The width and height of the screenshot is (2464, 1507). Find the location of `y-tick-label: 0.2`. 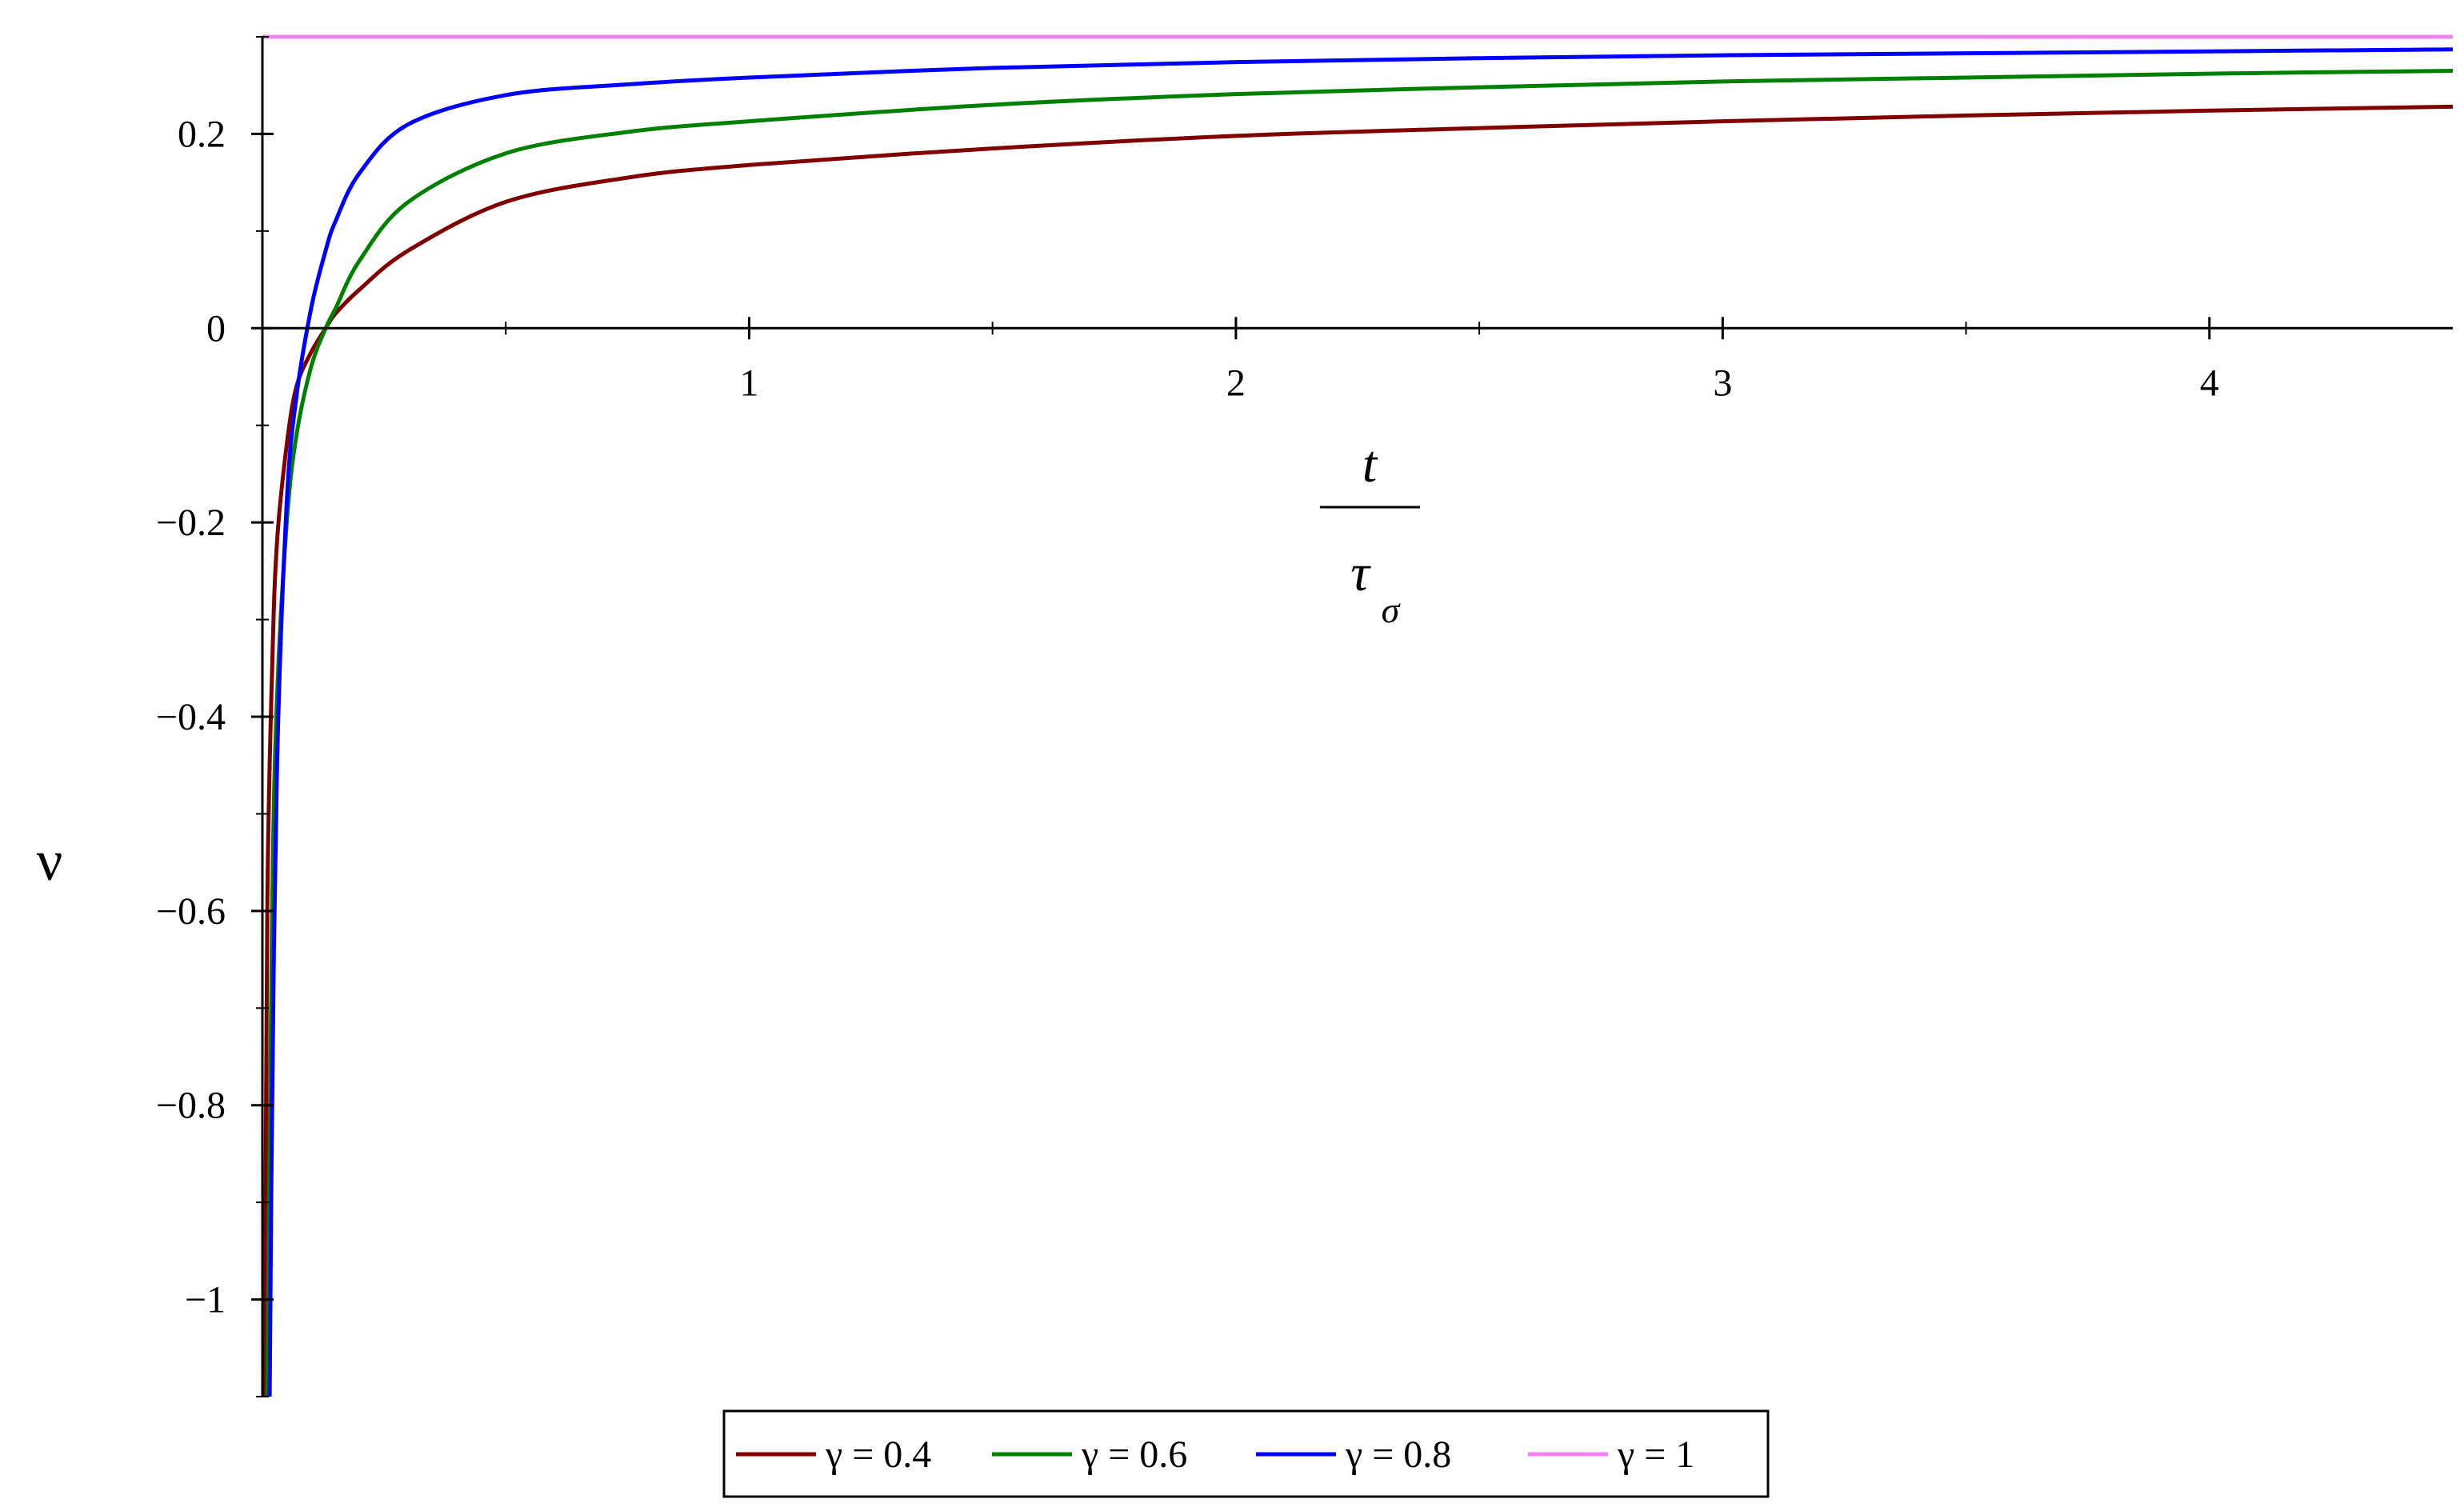

y-tick-label: 0.2 is located at coordinates (202, 134).